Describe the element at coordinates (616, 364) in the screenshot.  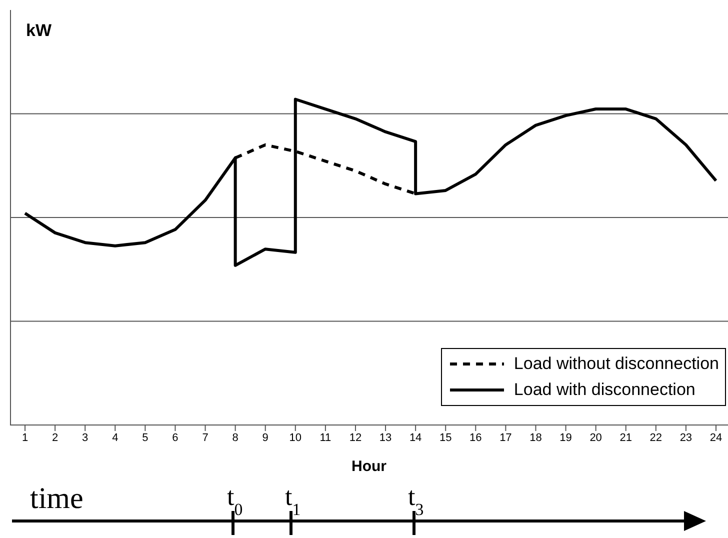
I see `legend-label: Load without disconnection` at that location.